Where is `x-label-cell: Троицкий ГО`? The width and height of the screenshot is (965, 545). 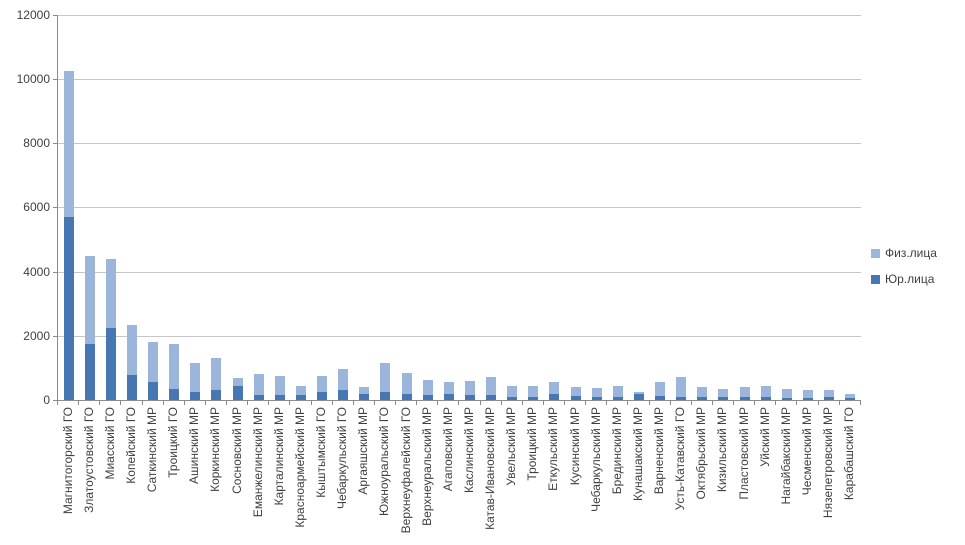
x-label-cell: Троицкий ГО is located at coordinates (173, 442).